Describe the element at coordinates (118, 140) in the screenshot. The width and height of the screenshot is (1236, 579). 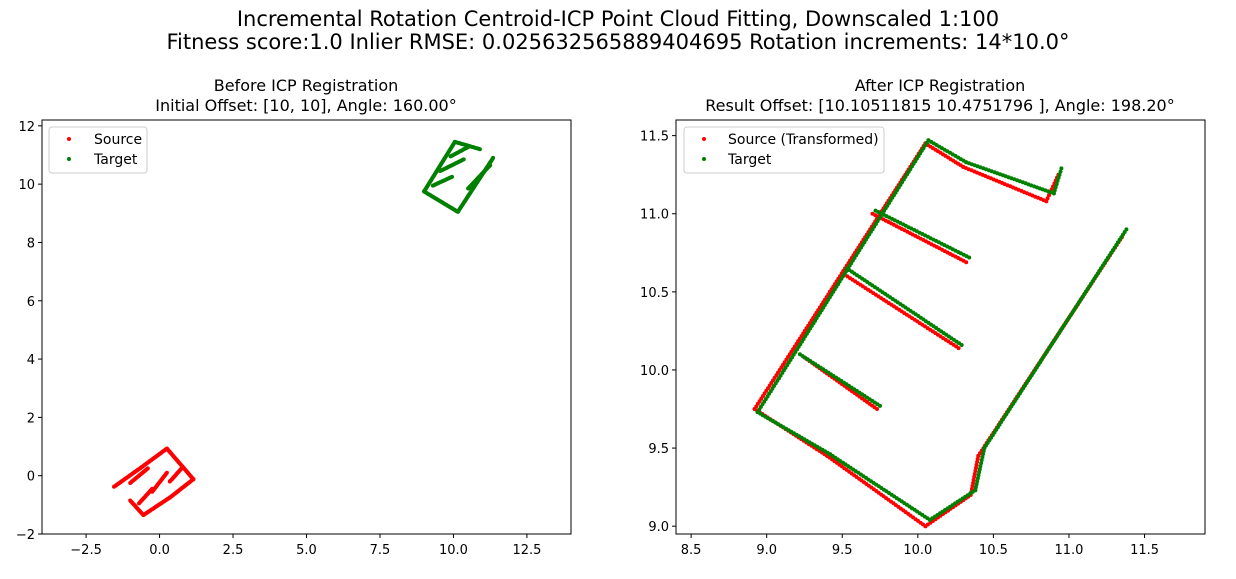
I see `legend-label-source: Source` at that location.